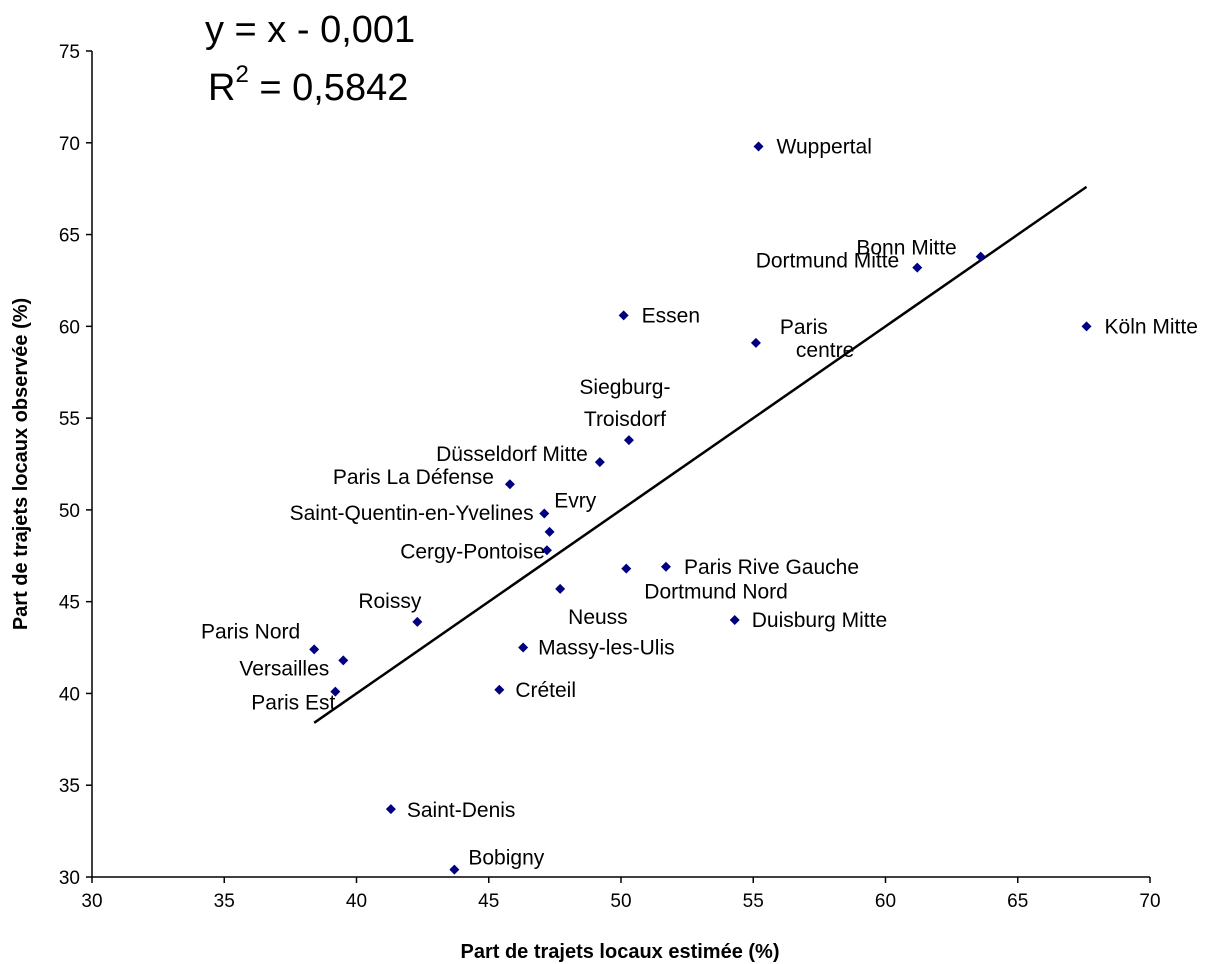 Image resolution: width=1213 pixels, height=964 pixels. What do you see at coordinates (606, 648) in the screenshot?
I see `point-label: Massy-les-Ulis` at bounding box center [606, 648].